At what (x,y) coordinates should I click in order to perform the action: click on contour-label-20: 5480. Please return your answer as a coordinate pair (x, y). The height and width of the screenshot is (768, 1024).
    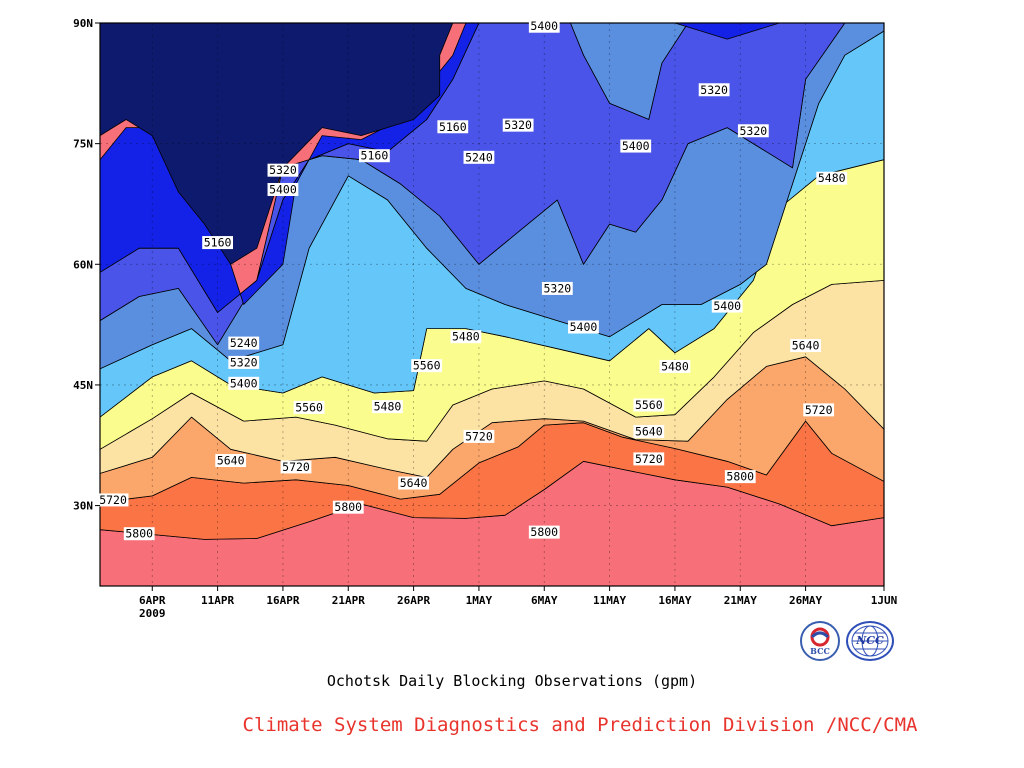
    Looking at the image, I should click on (675, 366).